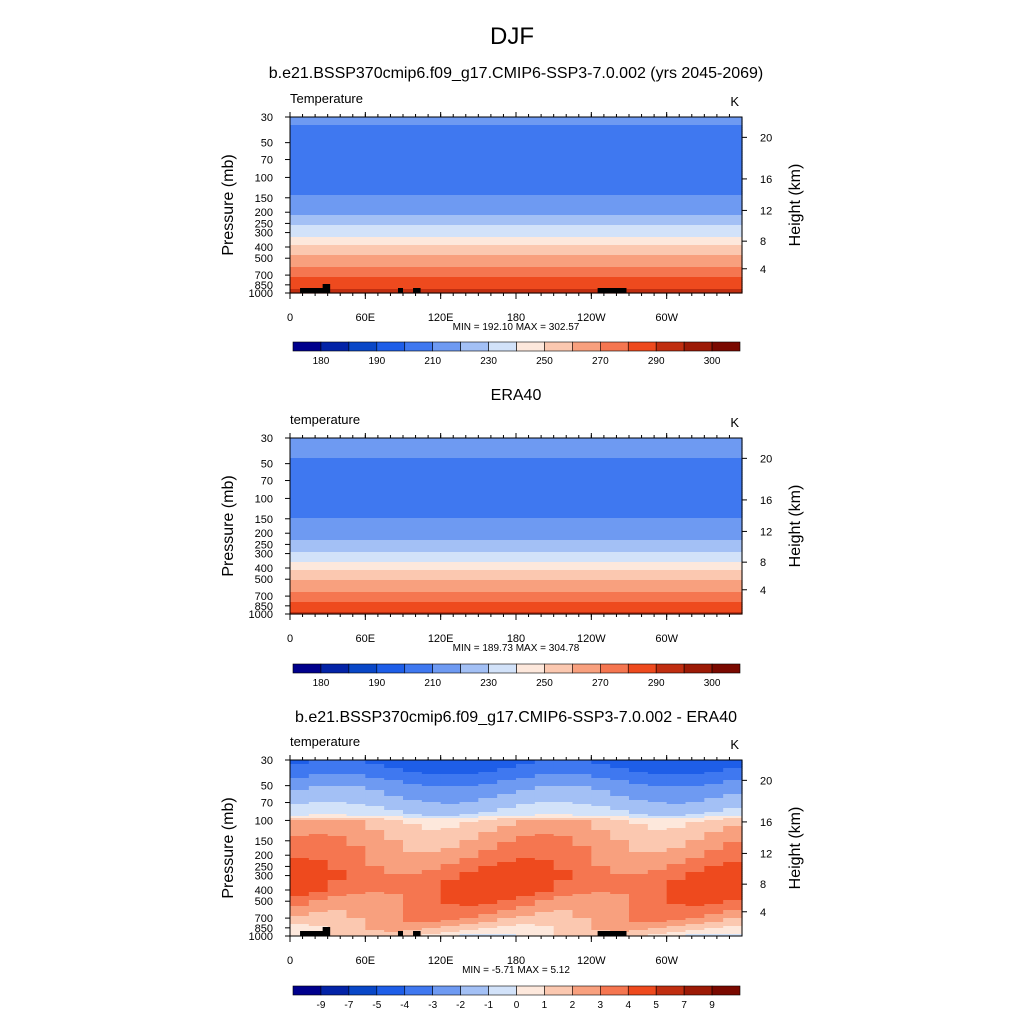 The height and width of the screenshot is (1024, 1024). I want to click on y-right-tick-label: 16, so click(766, 180).